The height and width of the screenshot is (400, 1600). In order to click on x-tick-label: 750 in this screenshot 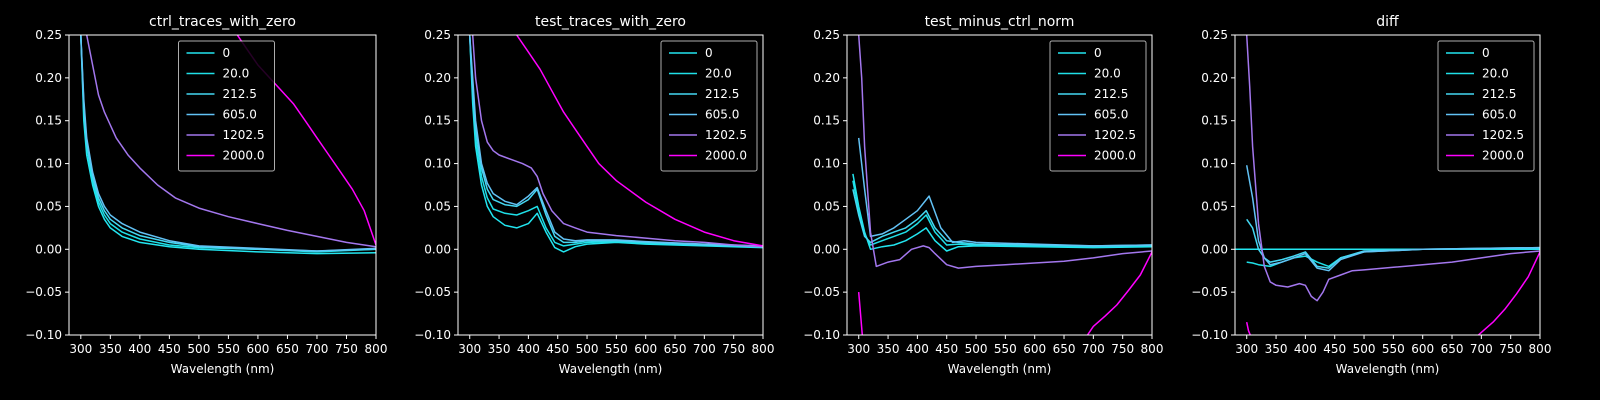, I will do `click(1510, 349)`.